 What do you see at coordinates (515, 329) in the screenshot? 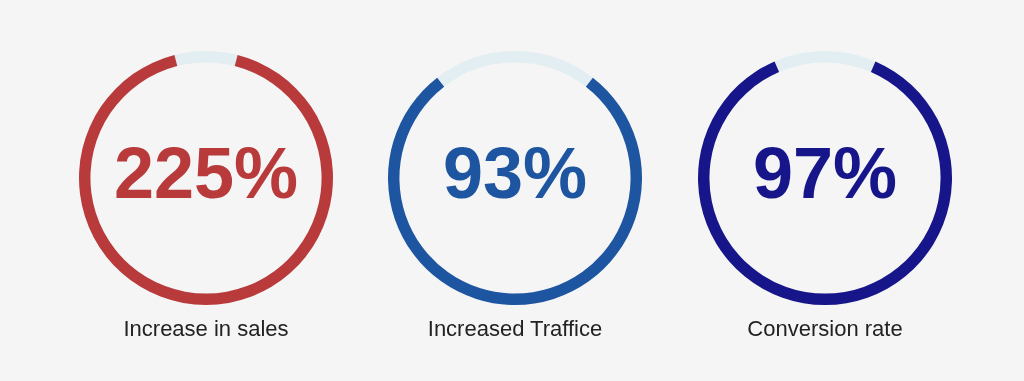
I see `slice-label: Increased Traffice` at bounding box center [515, 329].